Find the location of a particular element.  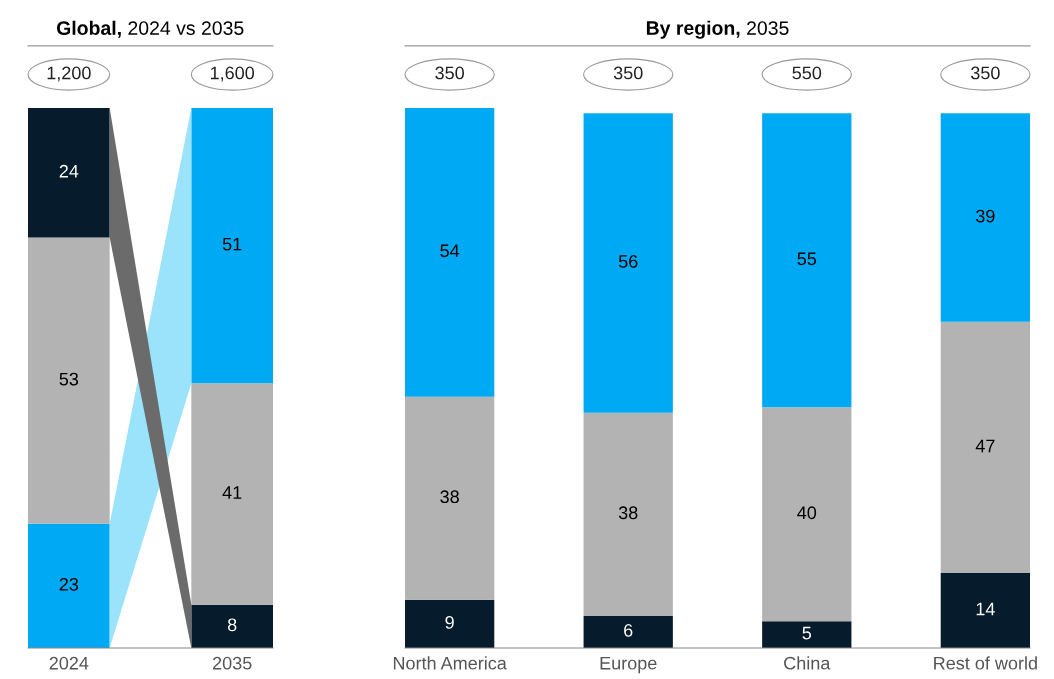

data-label: 24 is located at coordinates (69, 171).